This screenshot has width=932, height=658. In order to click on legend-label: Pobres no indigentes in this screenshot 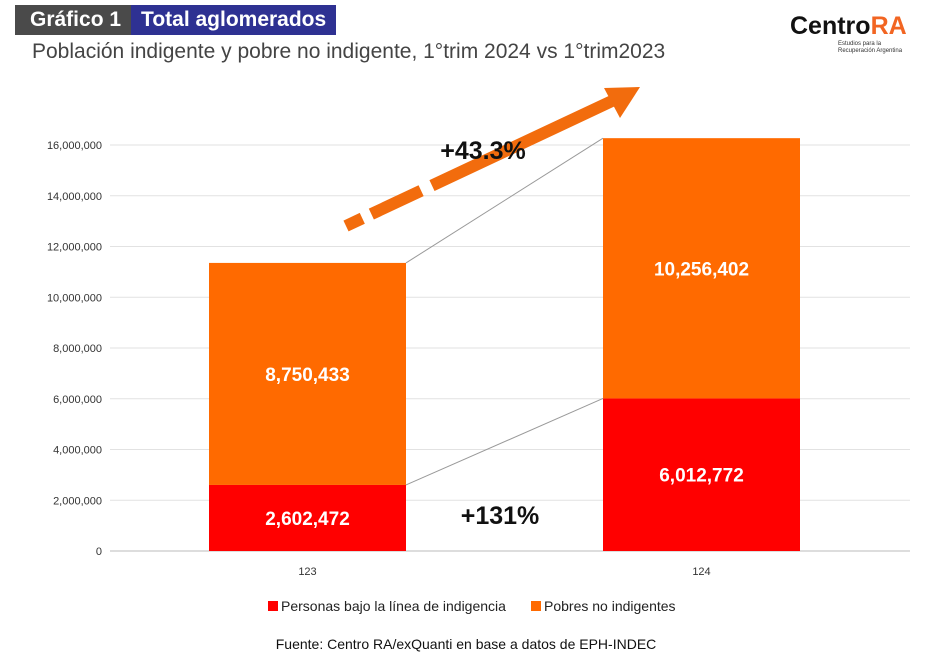, I will do `click(610, 606)`.